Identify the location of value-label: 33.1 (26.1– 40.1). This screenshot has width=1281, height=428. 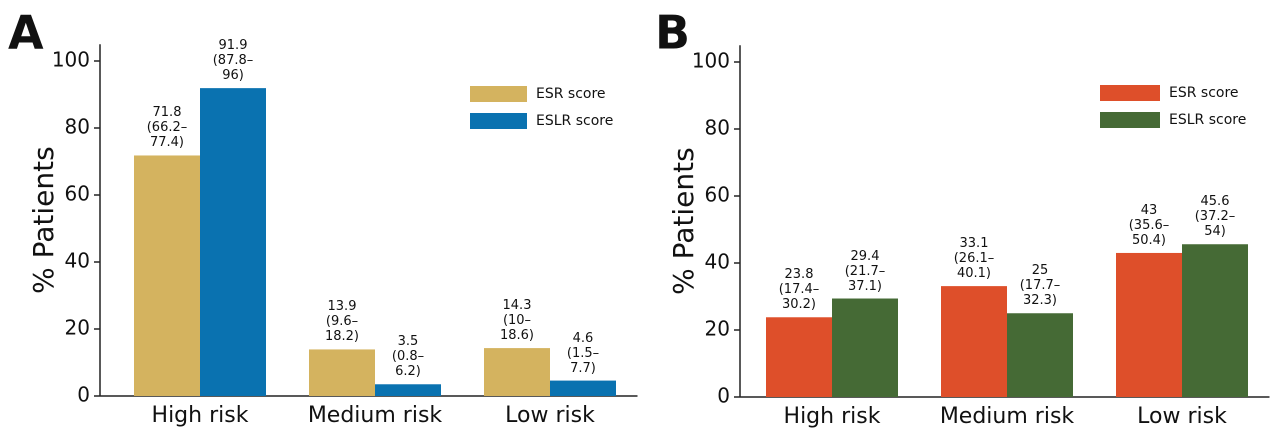
(974, 259).